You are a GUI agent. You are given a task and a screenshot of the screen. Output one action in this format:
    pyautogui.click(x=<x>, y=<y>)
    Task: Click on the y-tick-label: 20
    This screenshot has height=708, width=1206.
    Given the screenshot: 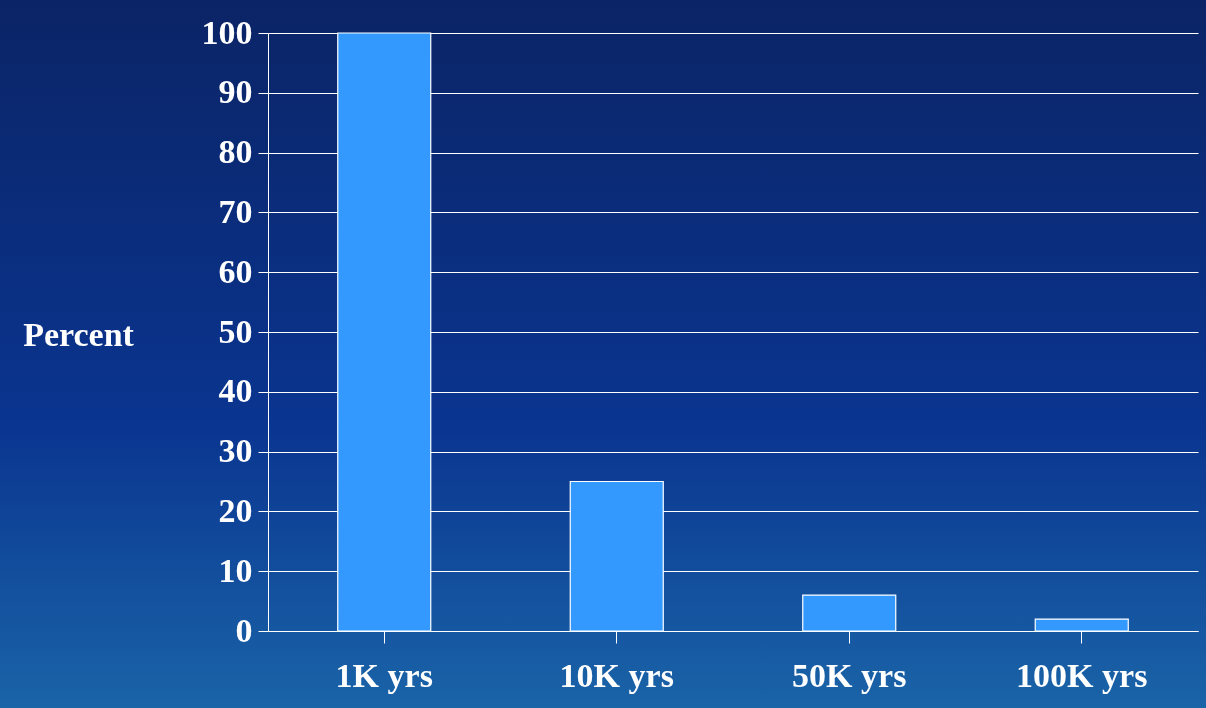 What is the action you would take?
    pyautogui.click(x=235, y=510)
    